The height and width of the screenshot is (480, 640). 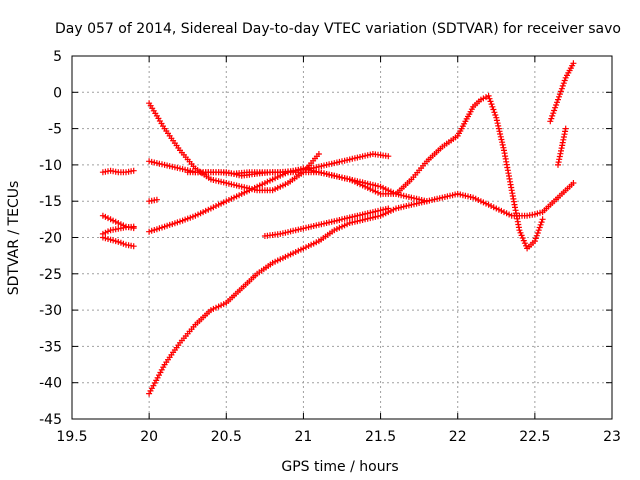 What do you see at coordinates (149, 437) in the screenshot?
I see `x-tick-label: 20` at bounding box center [149, 437].